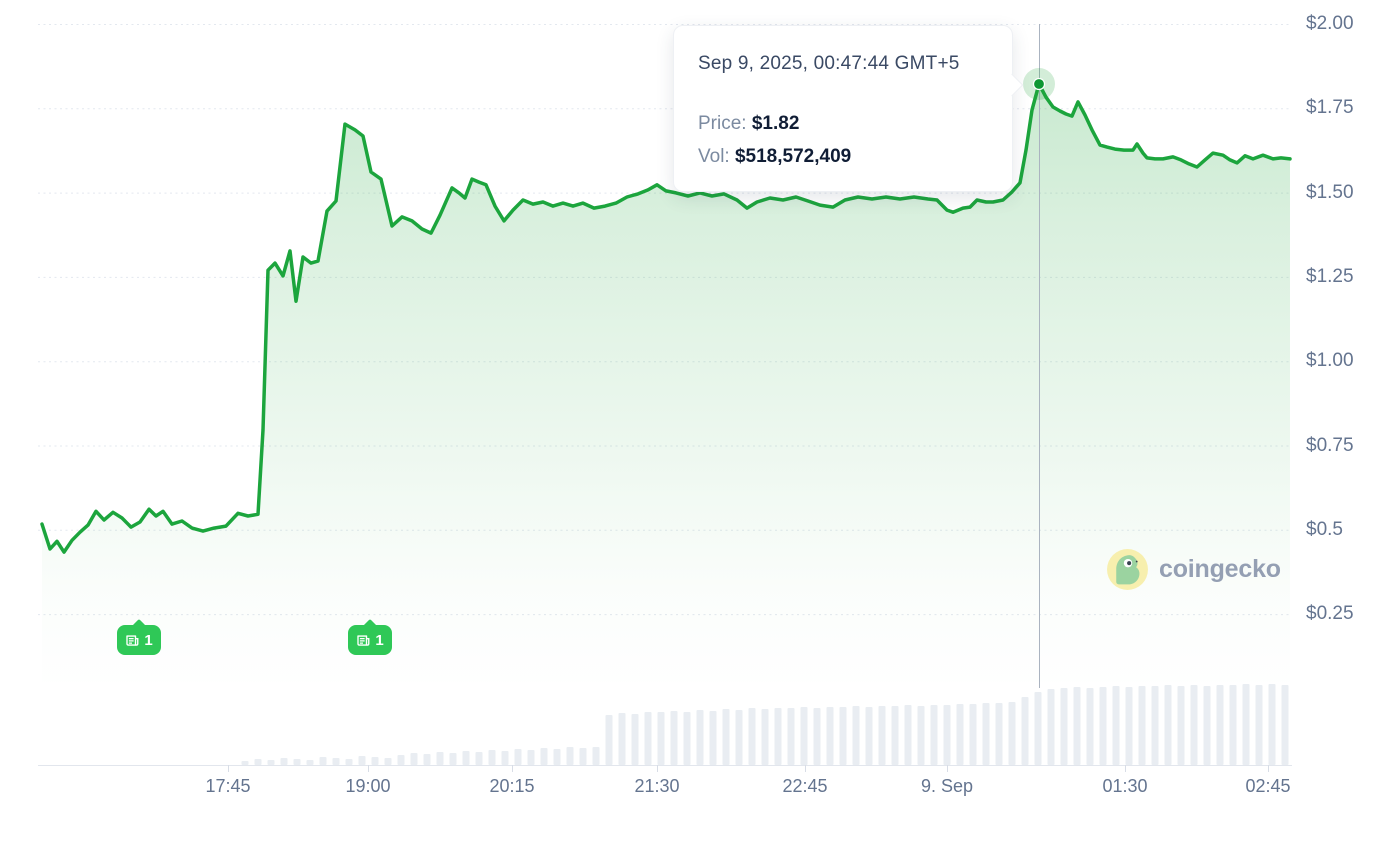 The width and height of the screenshot is (1381, 850). I want to click on x-axis-label: 21:30, so click(657, 786).